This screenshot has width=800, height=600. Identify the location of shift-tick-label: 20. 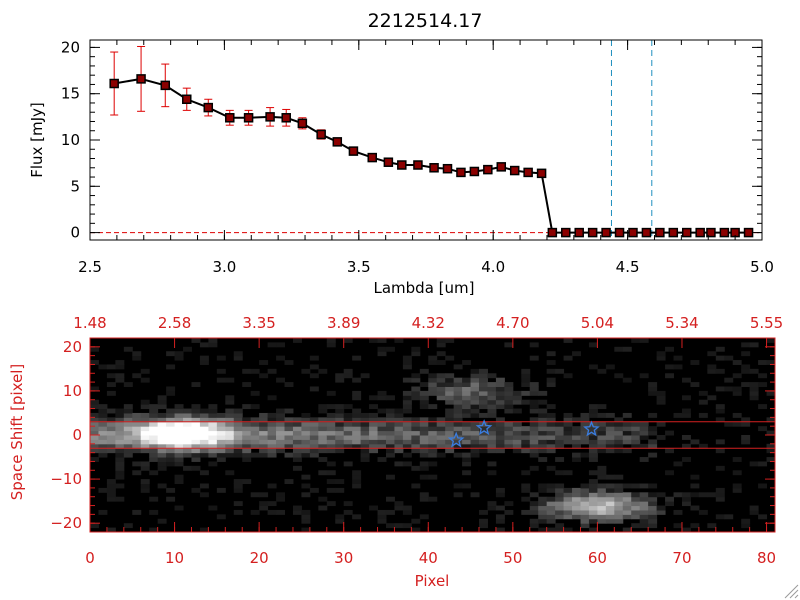
(72, 347).